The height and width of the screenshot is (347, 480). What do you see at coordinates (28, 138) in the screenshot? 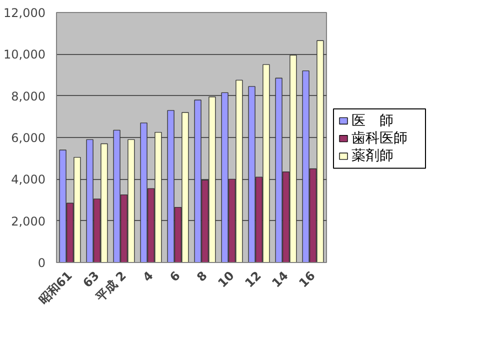
I see `y-tick-label: 6,000` at bounding box center [28, 138].